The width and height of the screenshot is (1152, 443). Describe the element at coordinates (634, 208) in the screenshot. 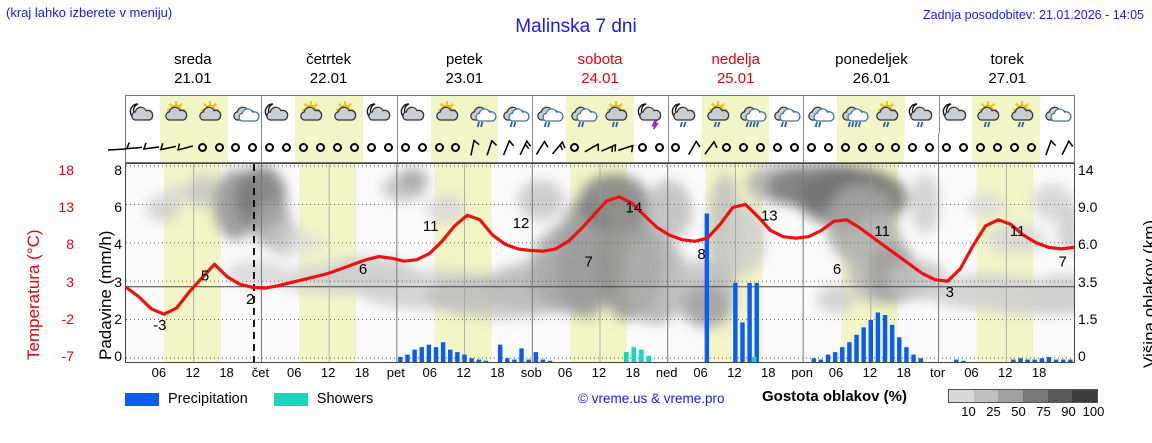

I see `temperature-label: 14` at that location.